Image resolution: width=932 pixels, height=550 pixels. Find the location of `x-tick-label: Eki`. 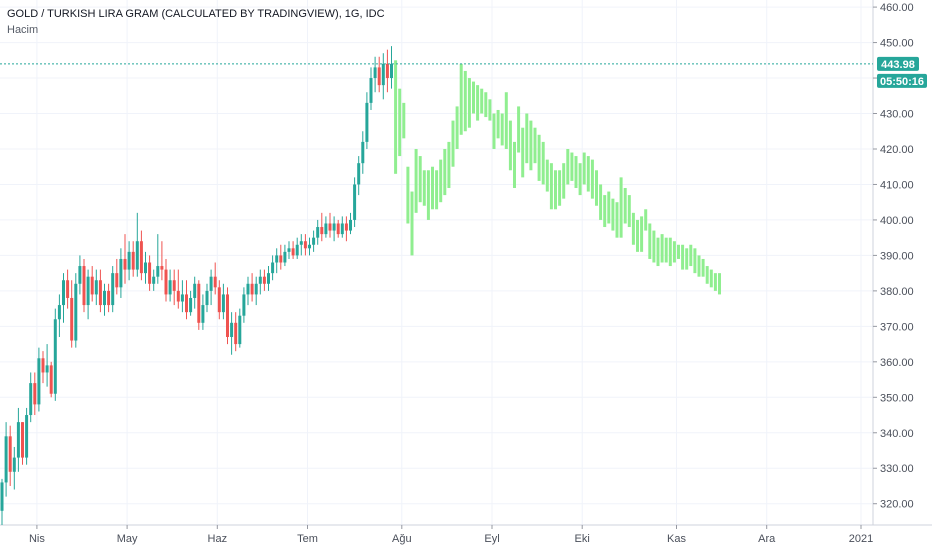

x-tick-label: Eki is located at coordinates (582, 539).